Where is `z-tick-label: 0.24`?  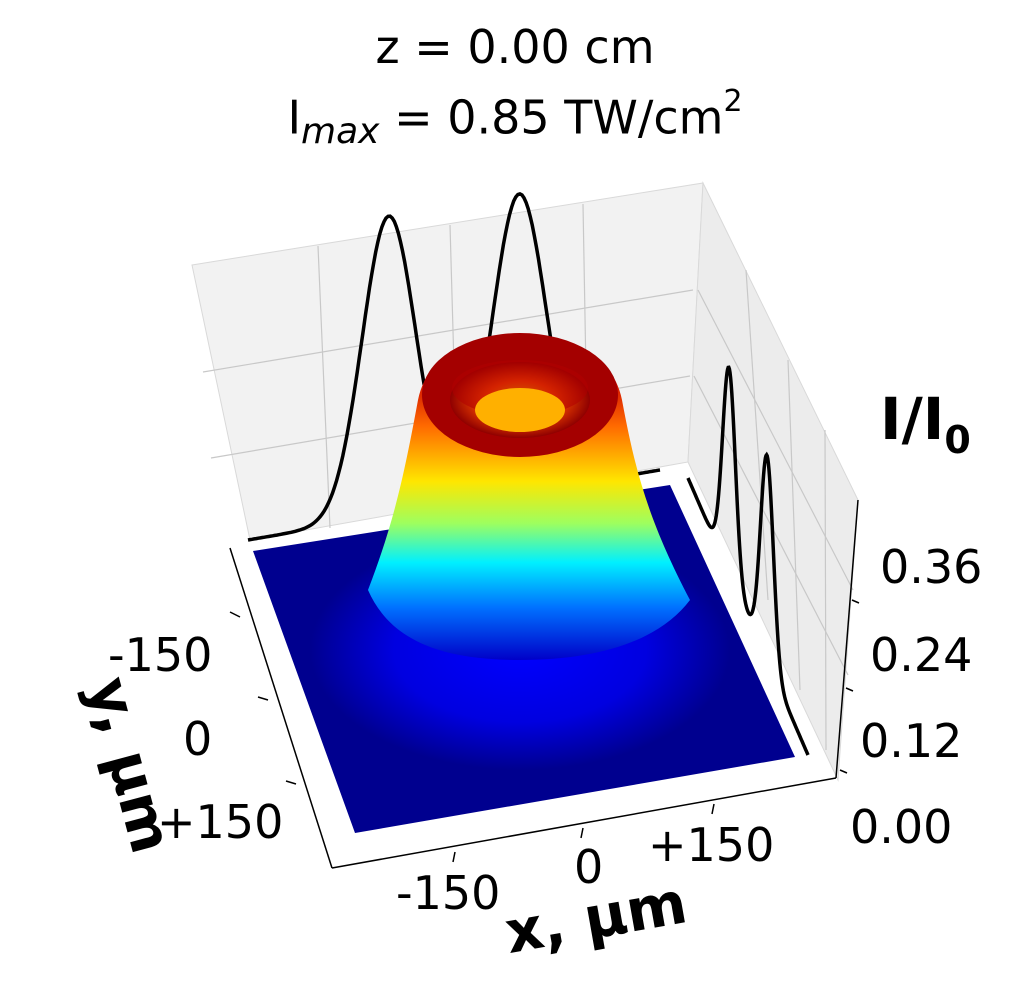
z-tick-label: 0.24 is located at coordinates (921, 655).